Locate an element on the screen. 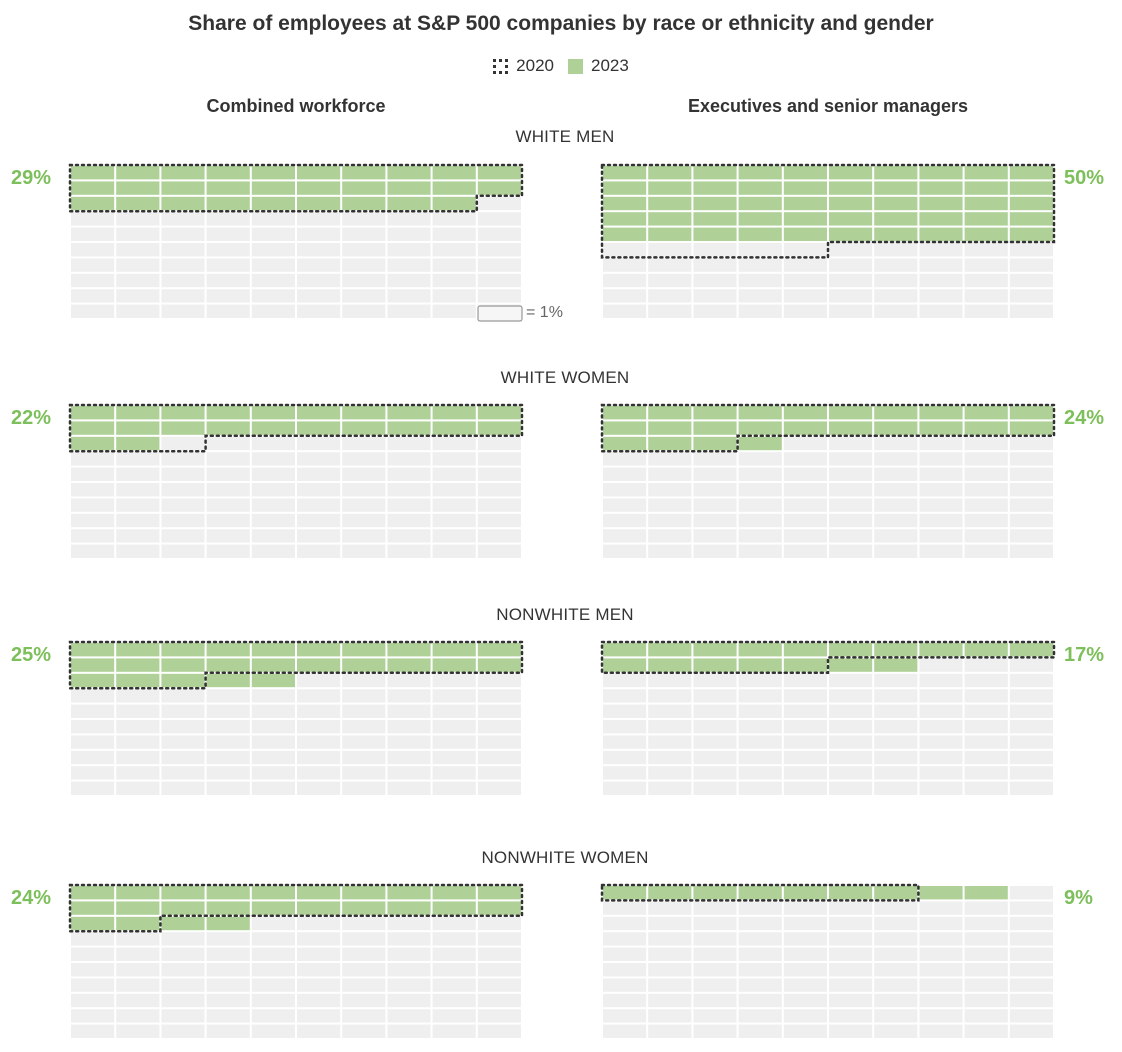  group-label-nonwhite-men: NONWHITE MEN is located at coordinates (565, 614).